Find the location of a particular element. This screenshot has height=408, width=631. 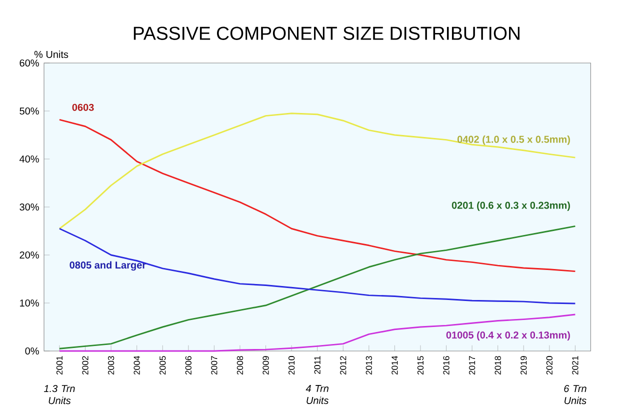

y-tick-label: 40% is located at coordinates (29, 159).